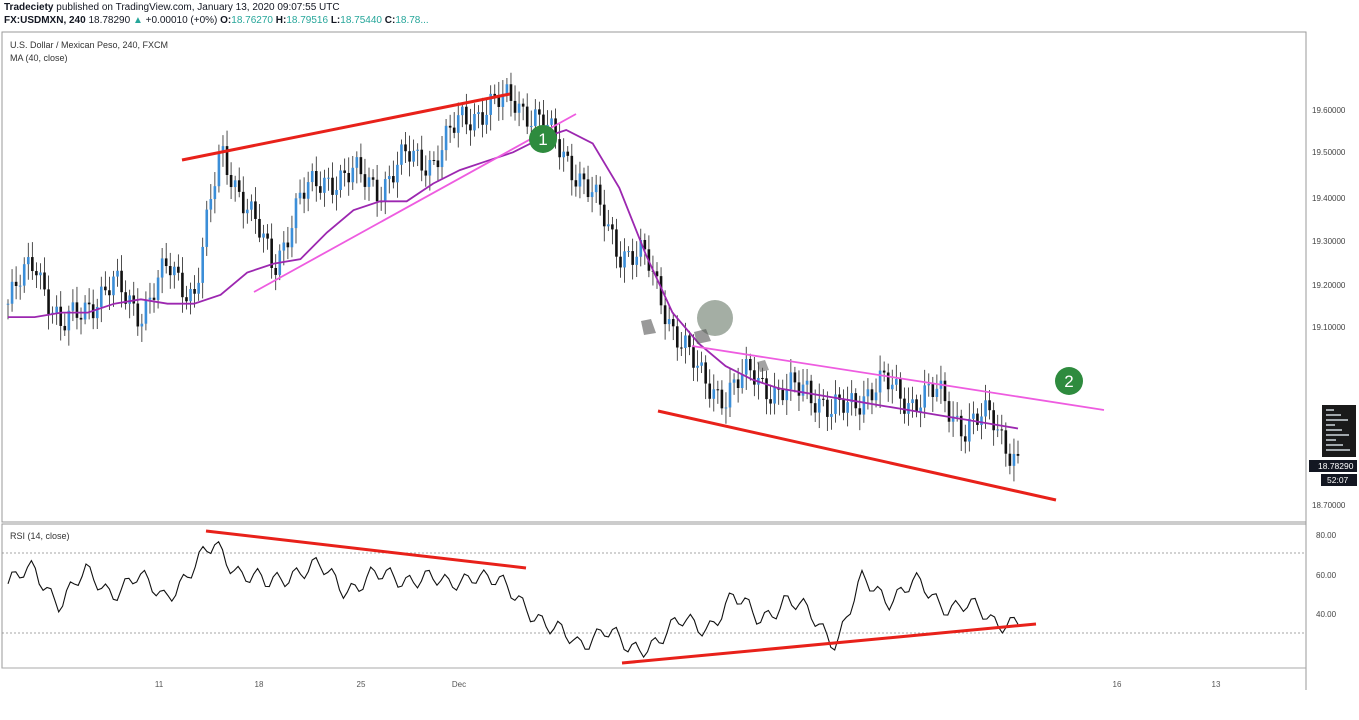 The width and height of the screenshot is (1359, 720). I want to click on countdown-tag, so click(1339, 480).